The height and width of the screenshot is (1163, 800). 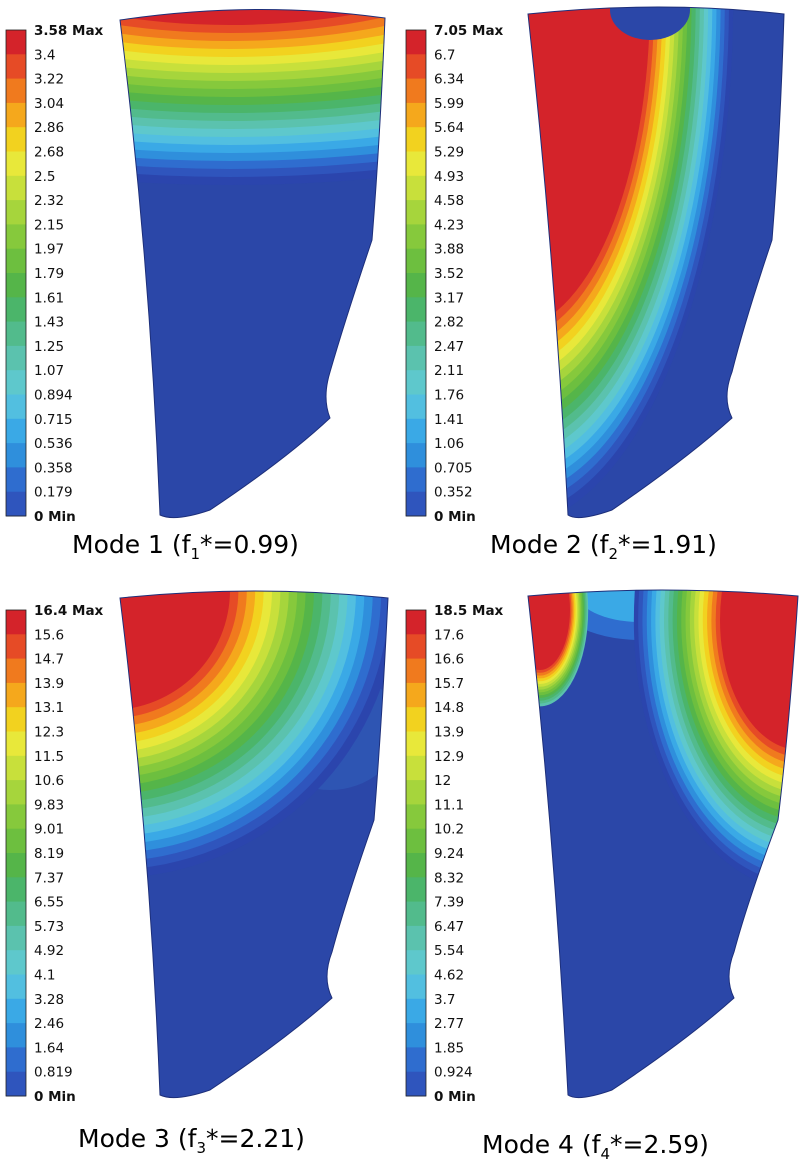 I want to click on legend-tick-label: 3.28, so click(x=49, y=1000).